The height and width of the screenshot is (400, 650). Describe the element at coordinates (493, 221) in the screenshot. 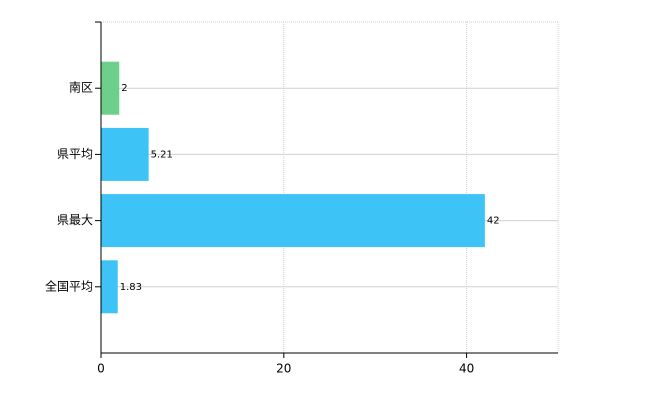

I see `value-label: 42` at that location.